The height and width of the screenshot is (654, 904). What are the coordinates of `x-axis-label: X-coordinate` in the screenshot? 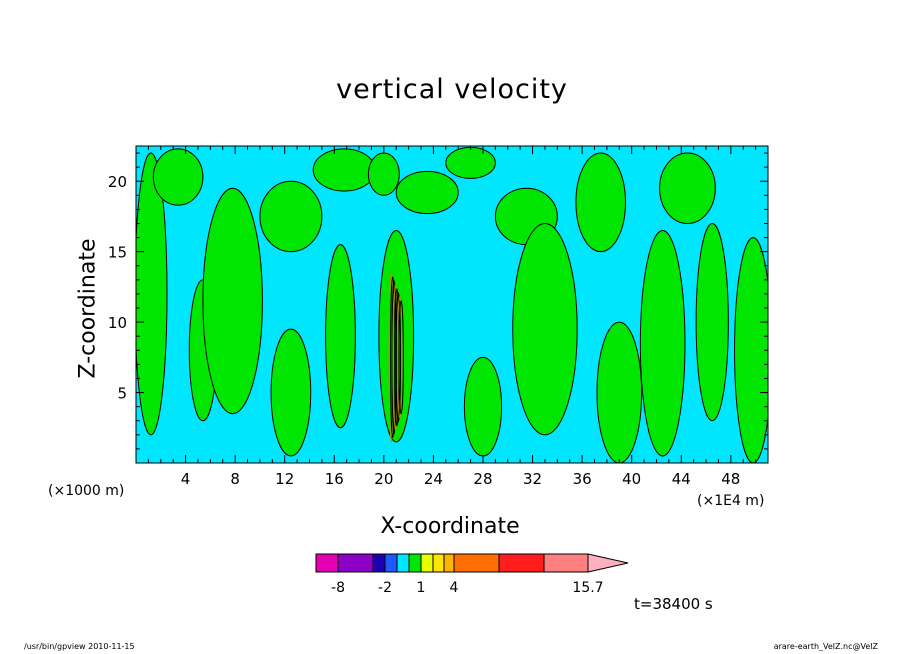 It's located at (450, 526).